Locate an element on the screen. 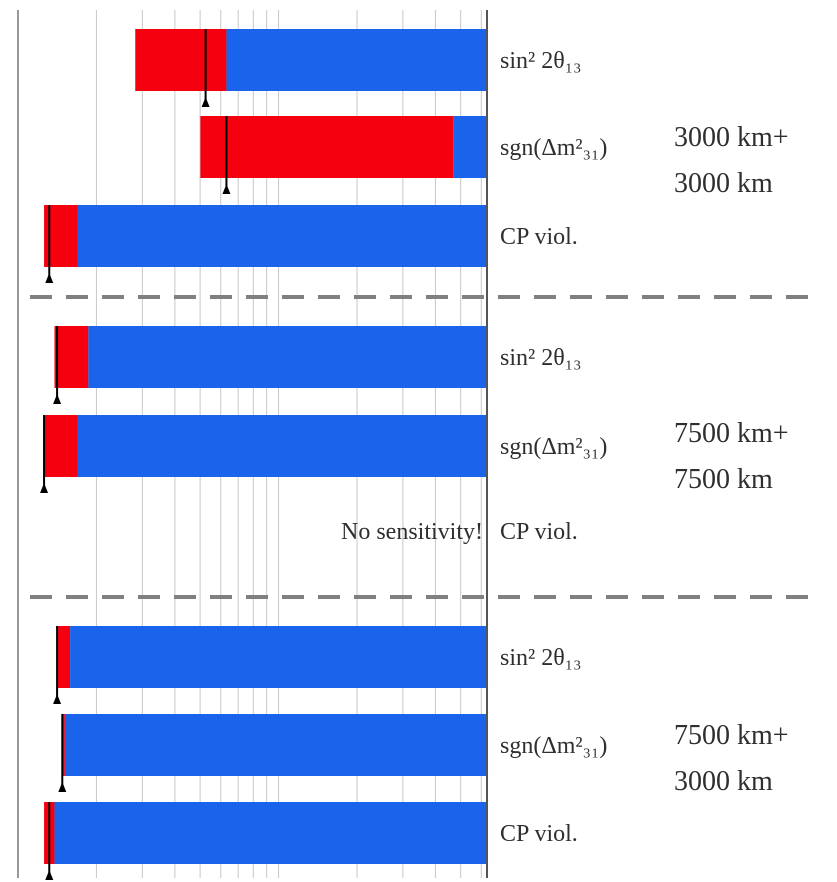 The image size is (837, 882). no-sensitivity-label: No sensitivity! is located at coordinates (412, 532).